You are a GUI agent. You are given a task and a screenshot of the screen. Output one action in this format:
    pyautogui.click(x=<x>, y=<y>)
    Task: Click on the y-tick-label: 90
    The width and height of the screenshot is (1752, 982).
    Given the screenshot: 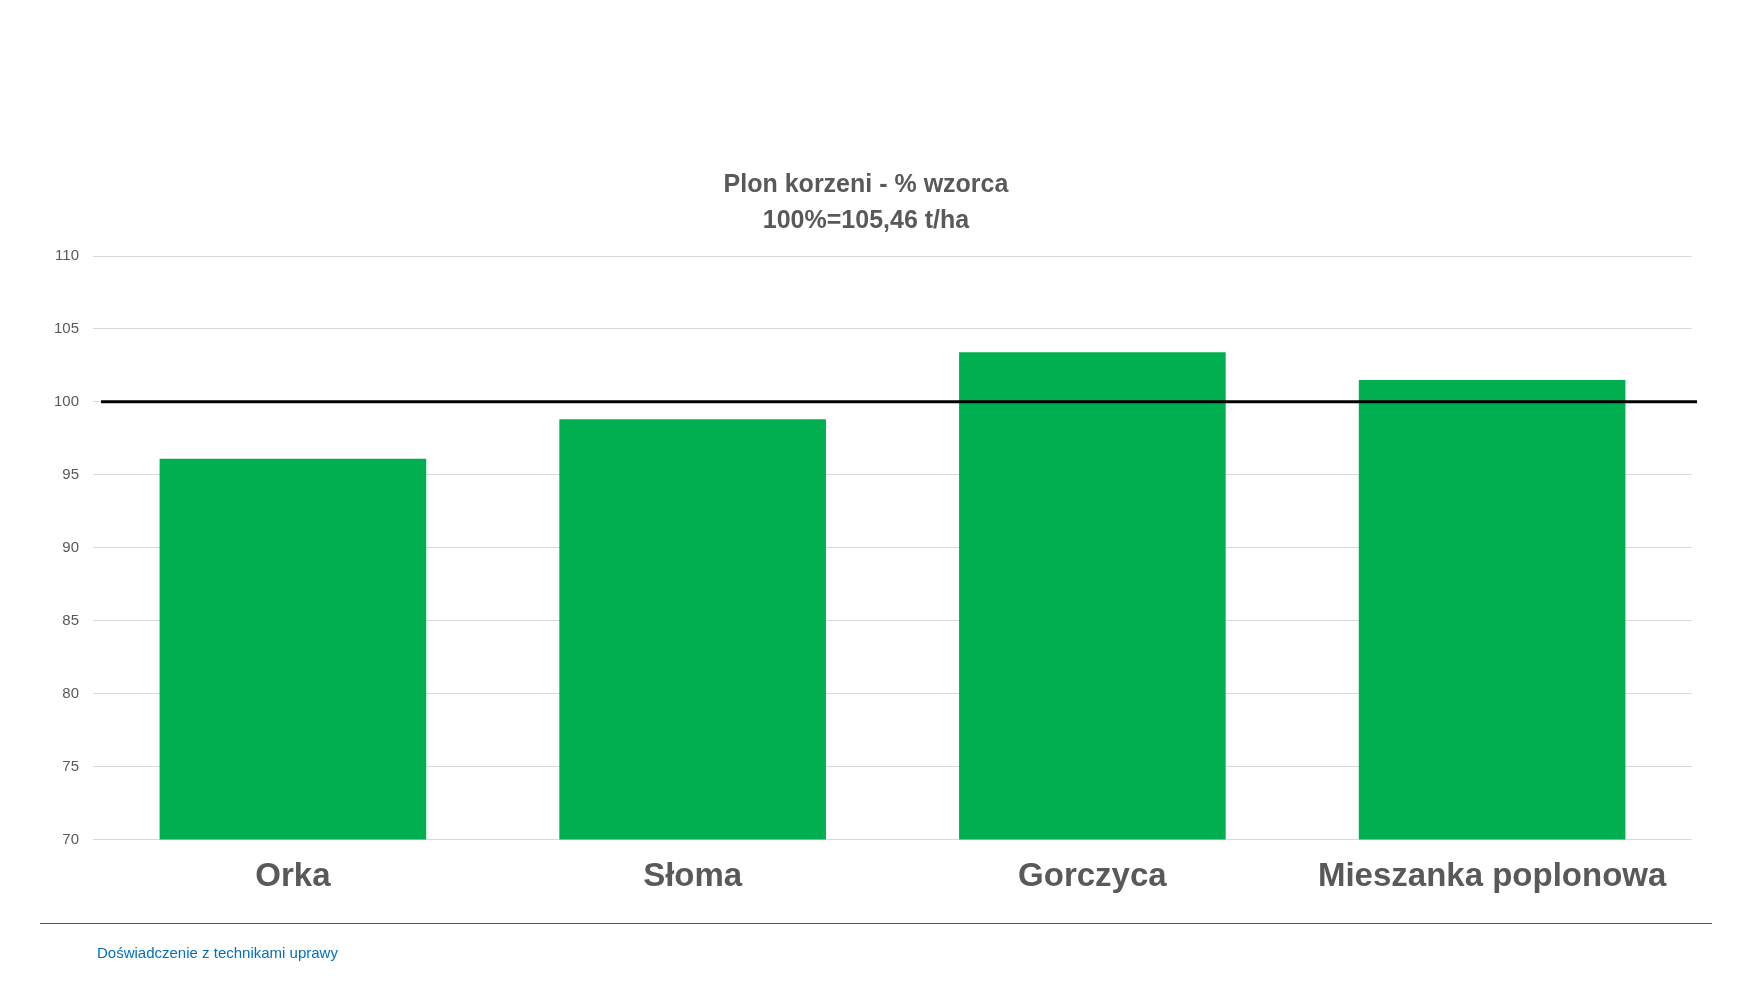 What is the action you would take?
    pyautogui.click(x=71, y=546)
    